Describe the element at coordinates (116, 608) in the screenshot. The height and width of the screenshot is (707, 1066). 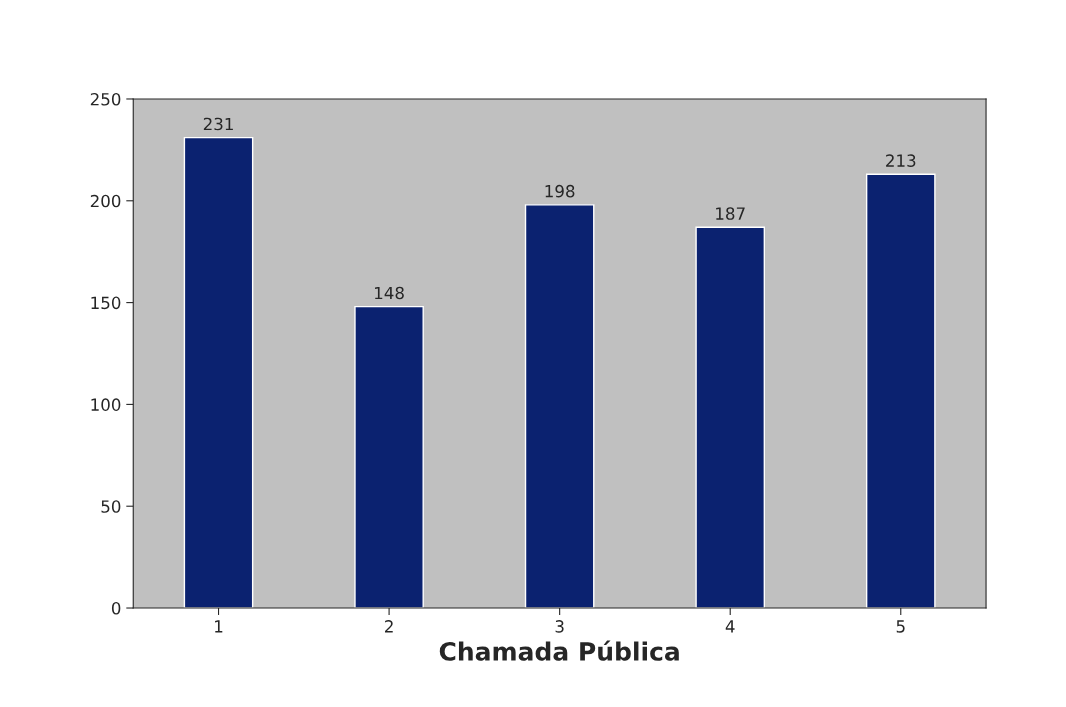
I see `y-tick-label: 0` at that location.